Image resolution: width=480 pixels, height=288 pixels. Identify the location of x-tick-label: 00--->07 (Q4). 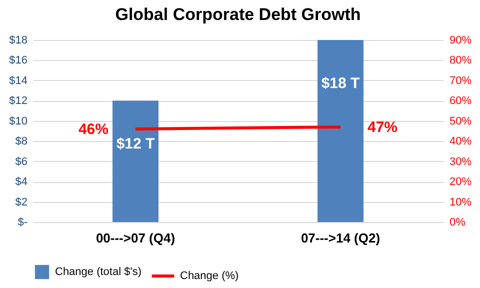
(136, 238).